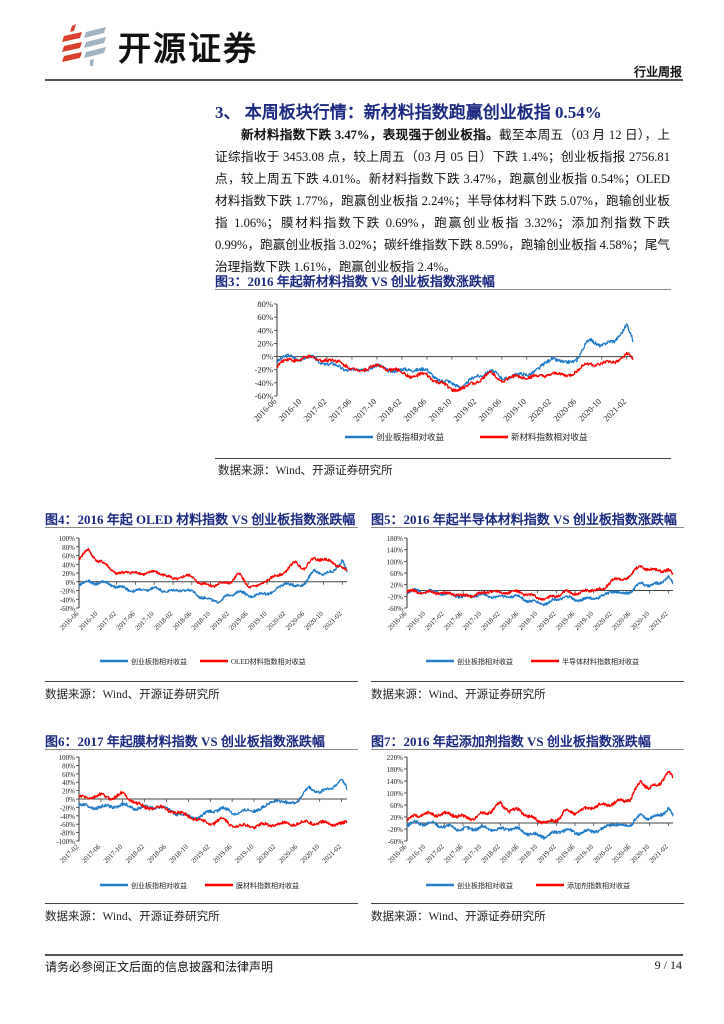 Image resolution: width=724 pixels, height=1024 pixels. I want to click on figure-4-title-rule, so click(201, 527).